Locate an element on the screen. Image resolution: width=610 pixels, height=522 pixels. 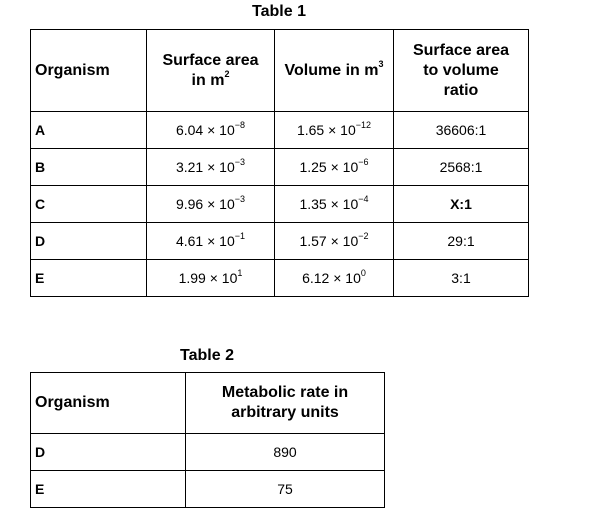
table-row: E 75 is located at coordinates (207, 489).